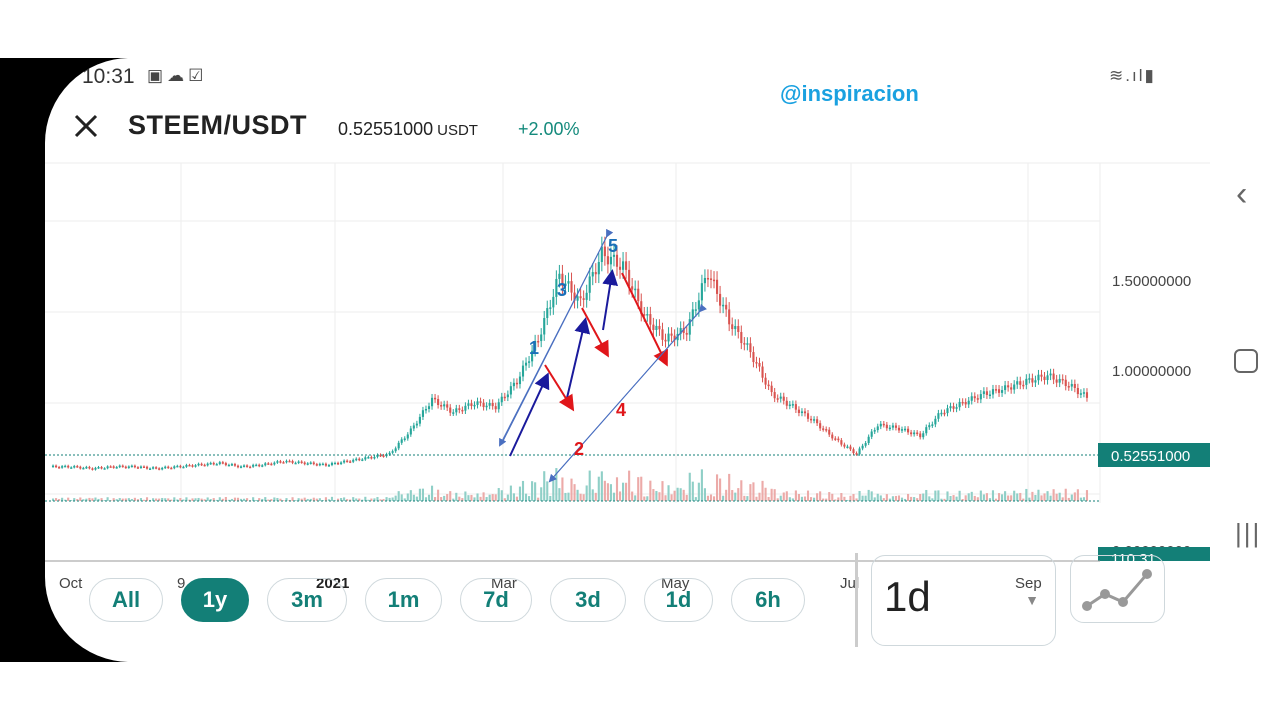  I want to click on volume-tag-bg, so click(1154, 554).